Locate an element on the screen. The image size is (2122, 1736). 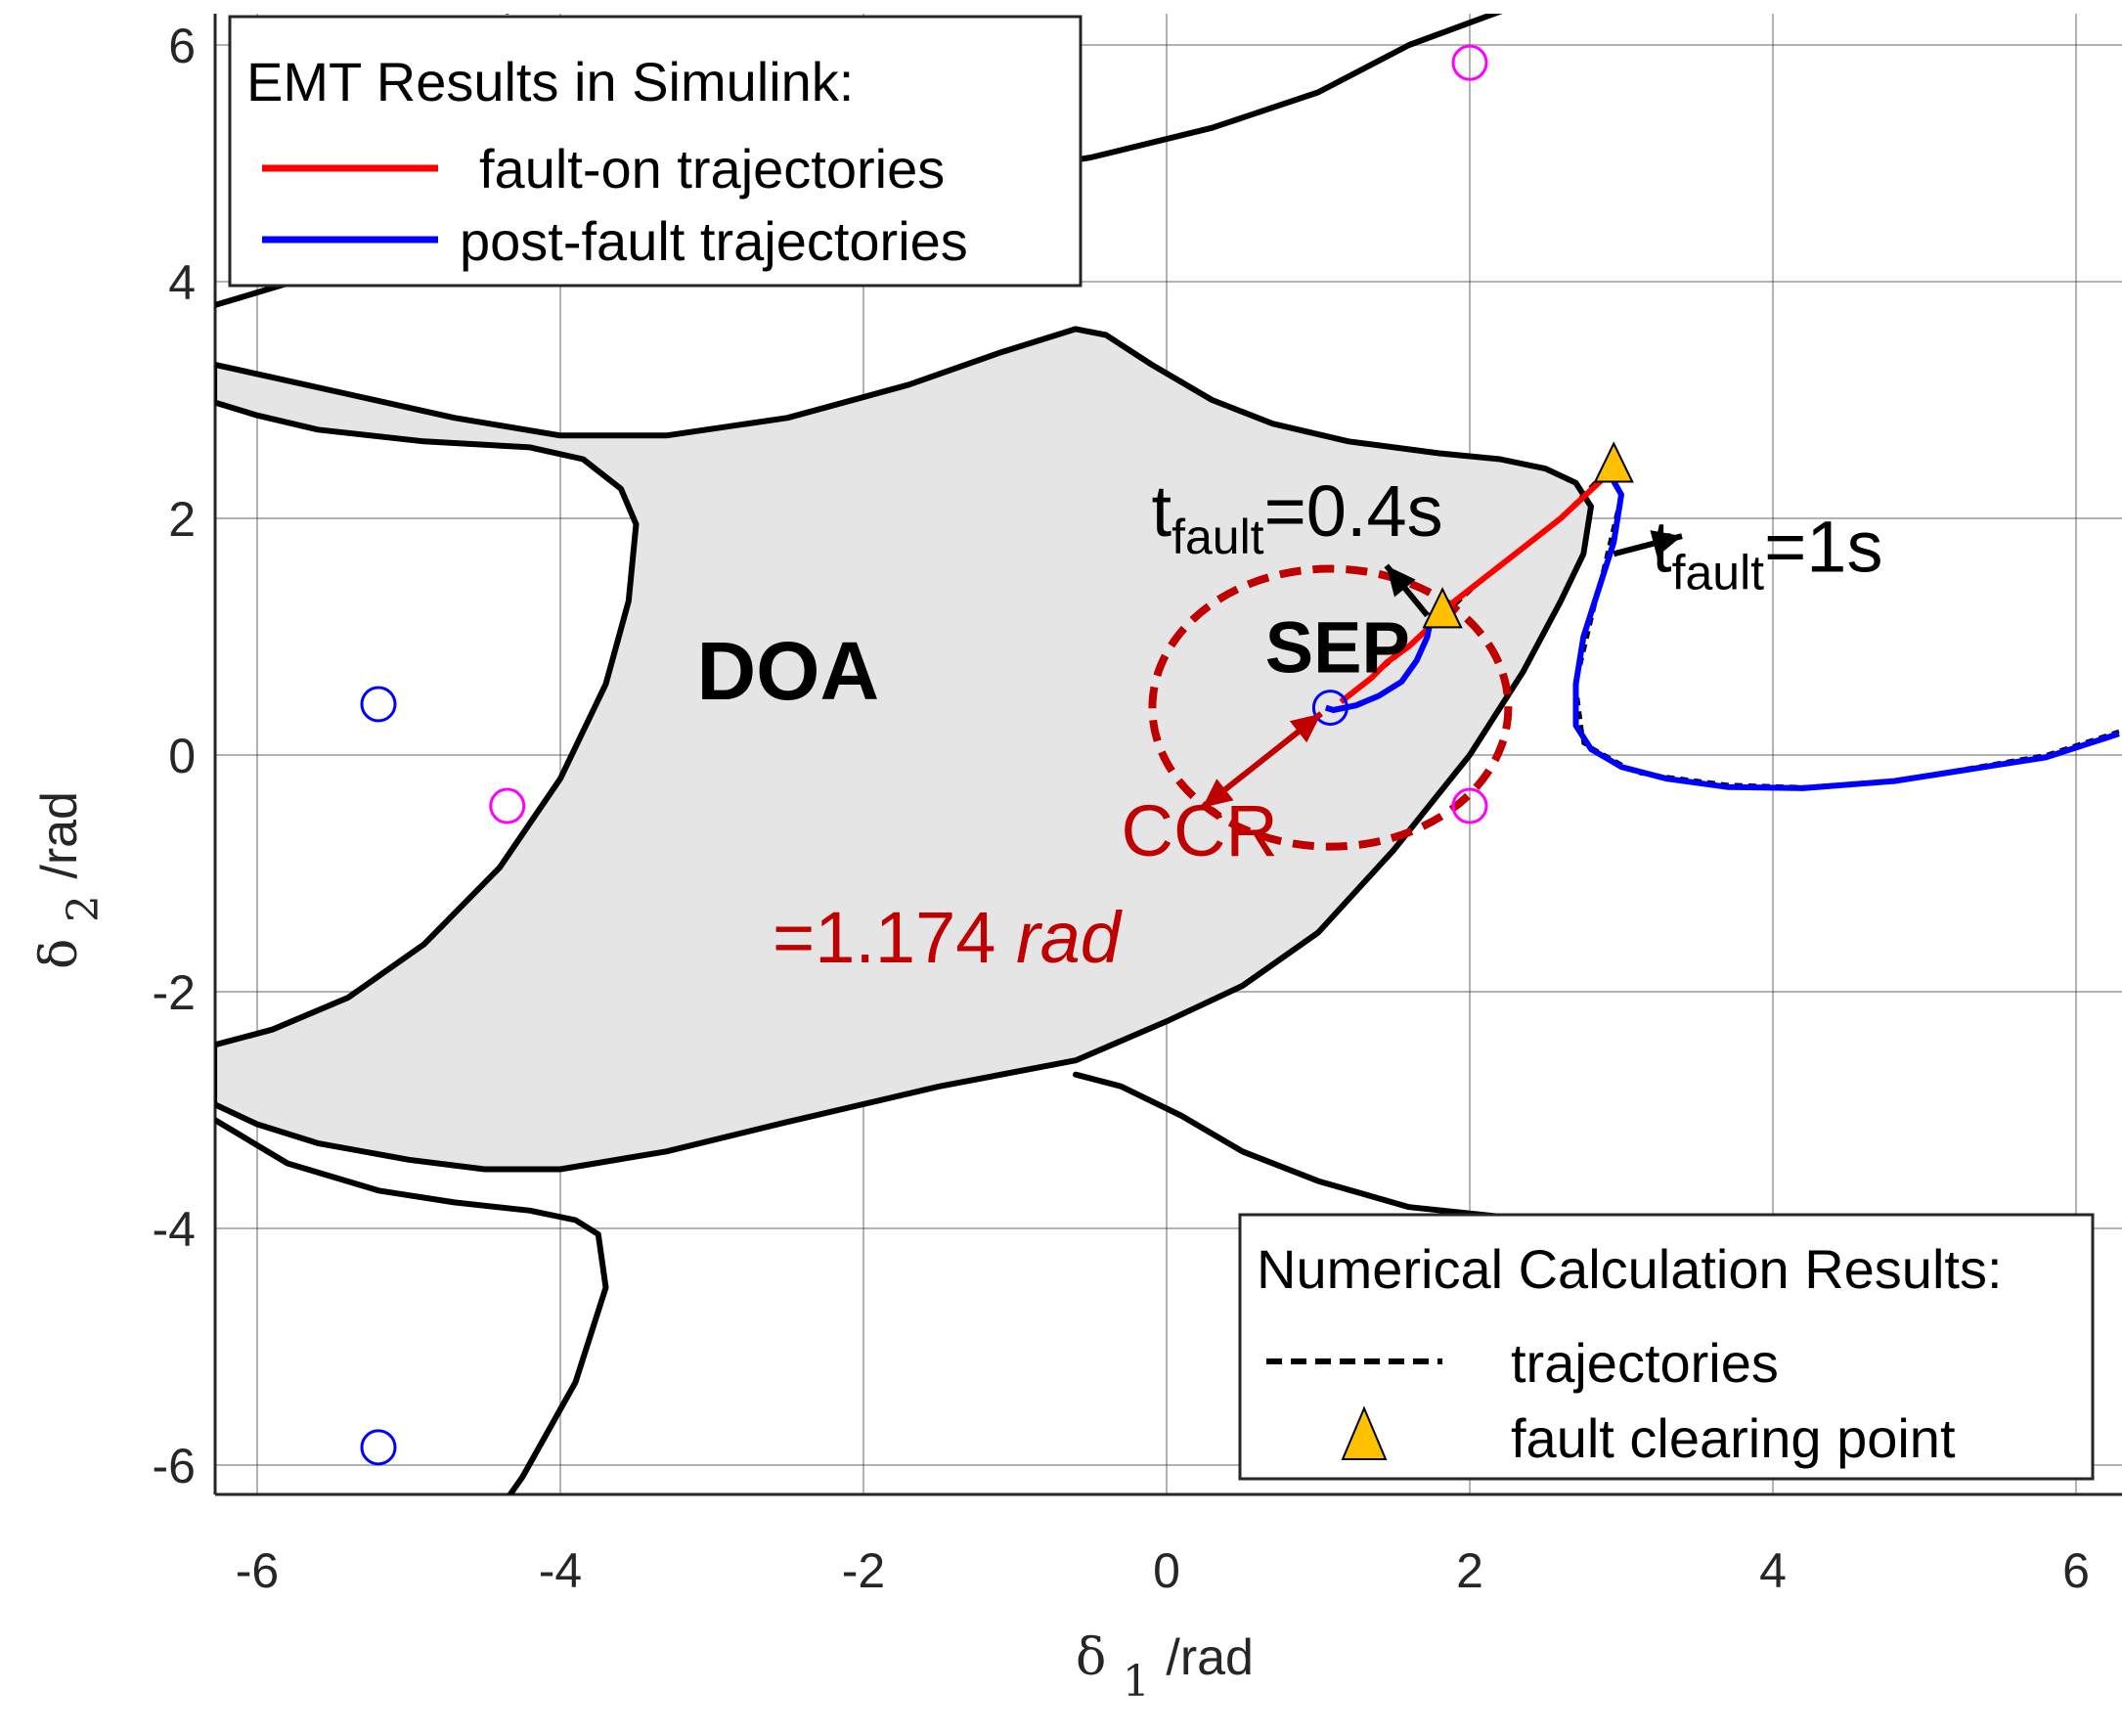
sep-label: SEP is located at coordinates (1337, 647).